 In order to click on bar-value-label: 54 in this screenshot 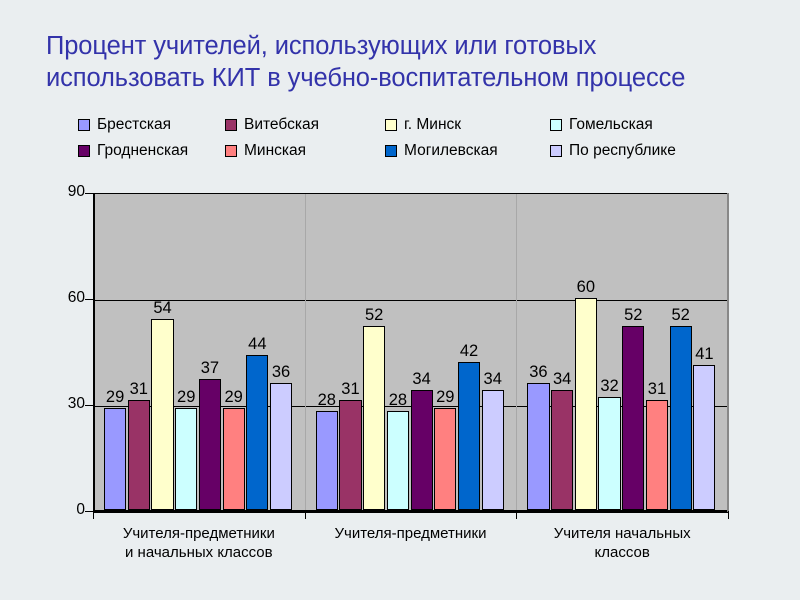, I will do `click(162, 308)`.